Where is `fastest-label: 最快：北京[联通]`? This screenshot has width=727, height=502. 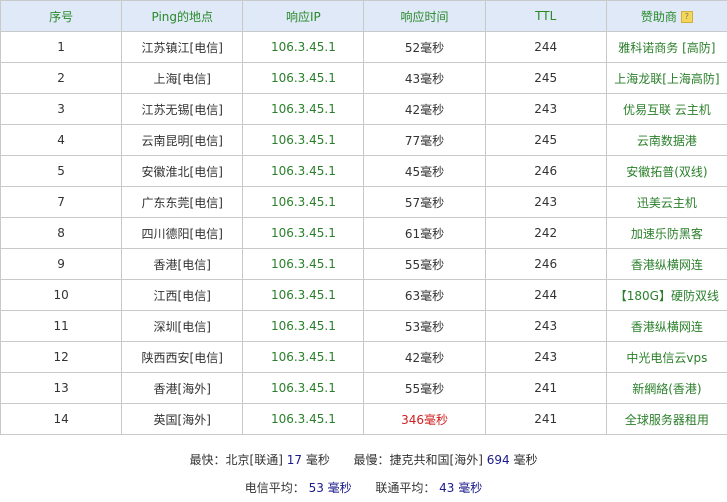 fastest-label: 最快：北京[联通] is located at coordinates (236, 460).